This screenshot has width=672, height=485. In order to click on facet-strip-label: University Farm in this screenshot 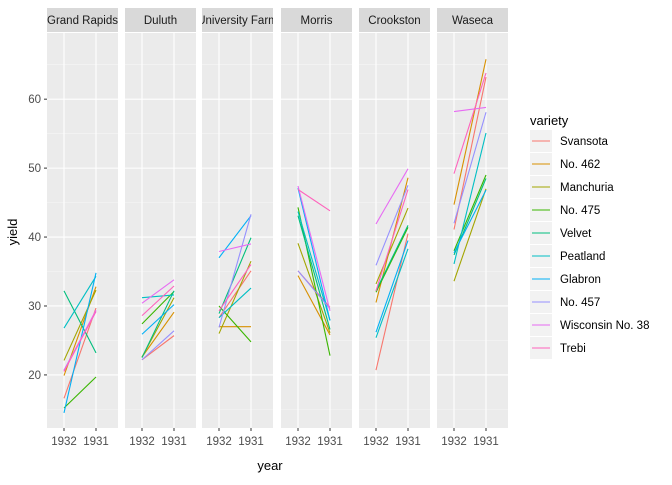, I will do `click(237, 21)`.